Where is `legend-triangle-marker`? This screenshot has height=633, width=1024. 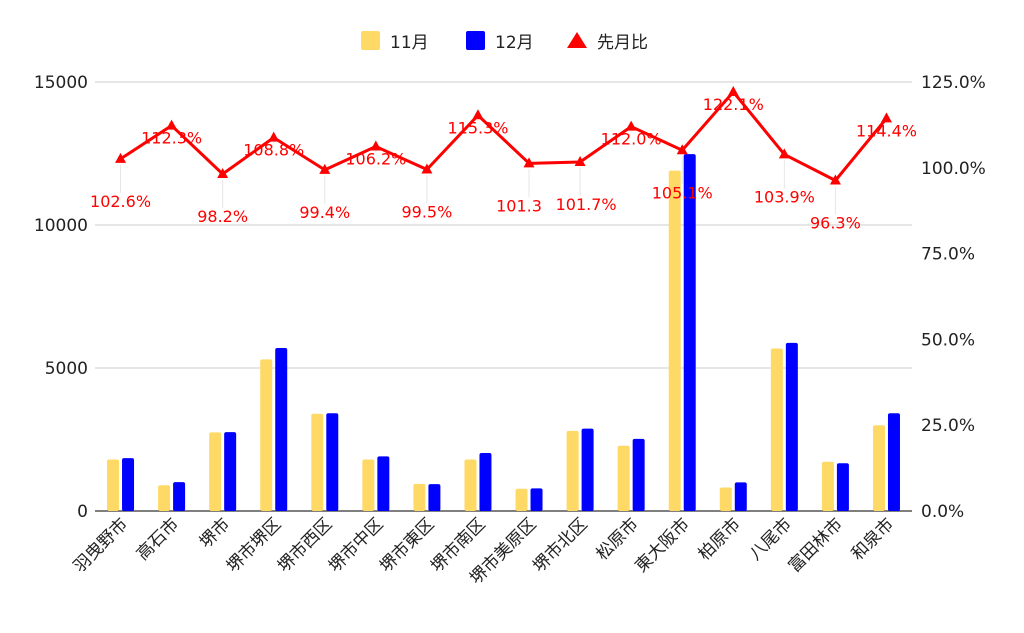
legend-triangle-marker is located at coordinates (577, 40).